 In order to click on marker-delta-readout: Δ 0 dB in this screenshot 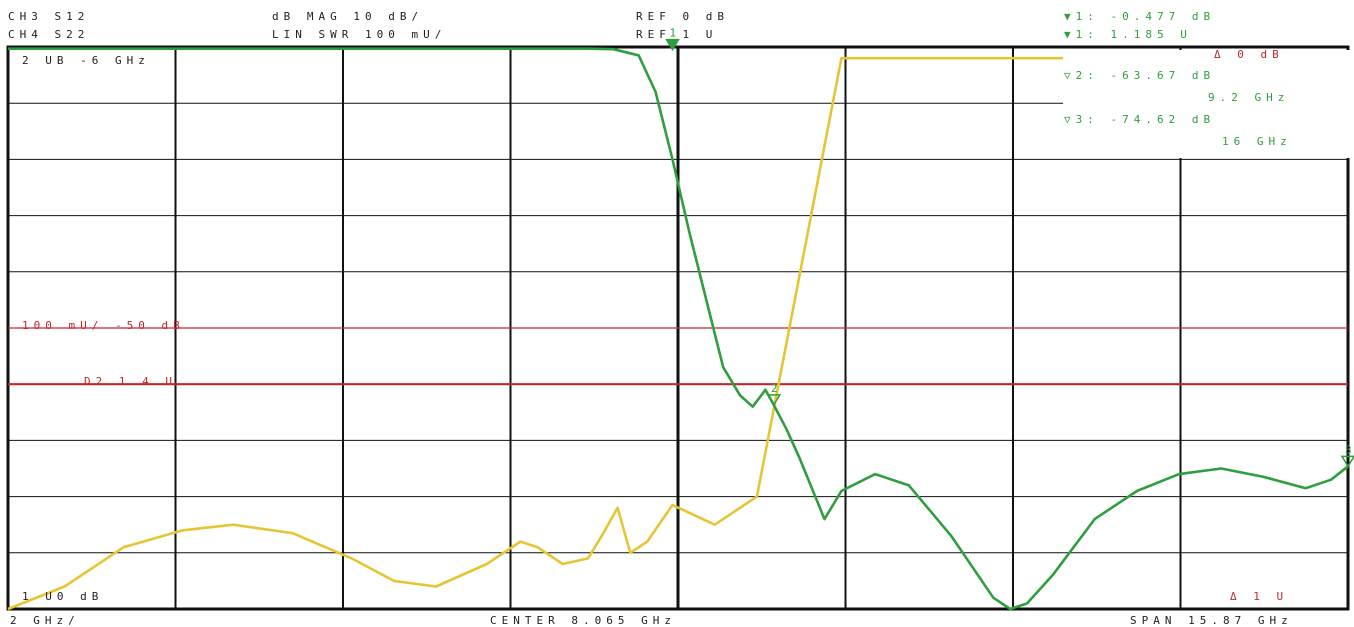, I will do `click(1249, 54)`.